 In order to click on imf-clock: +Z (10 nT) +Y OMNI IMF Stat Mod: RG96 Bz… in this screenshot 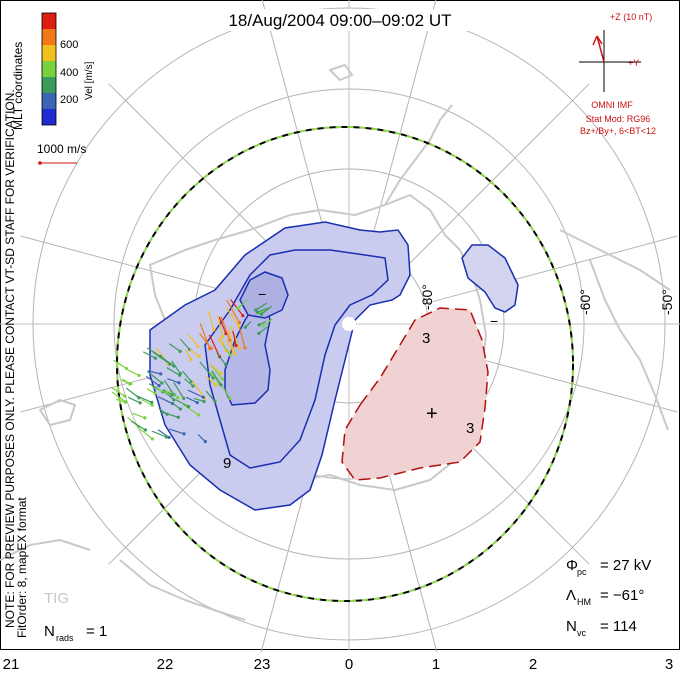, I will do `click(617, 74)`.